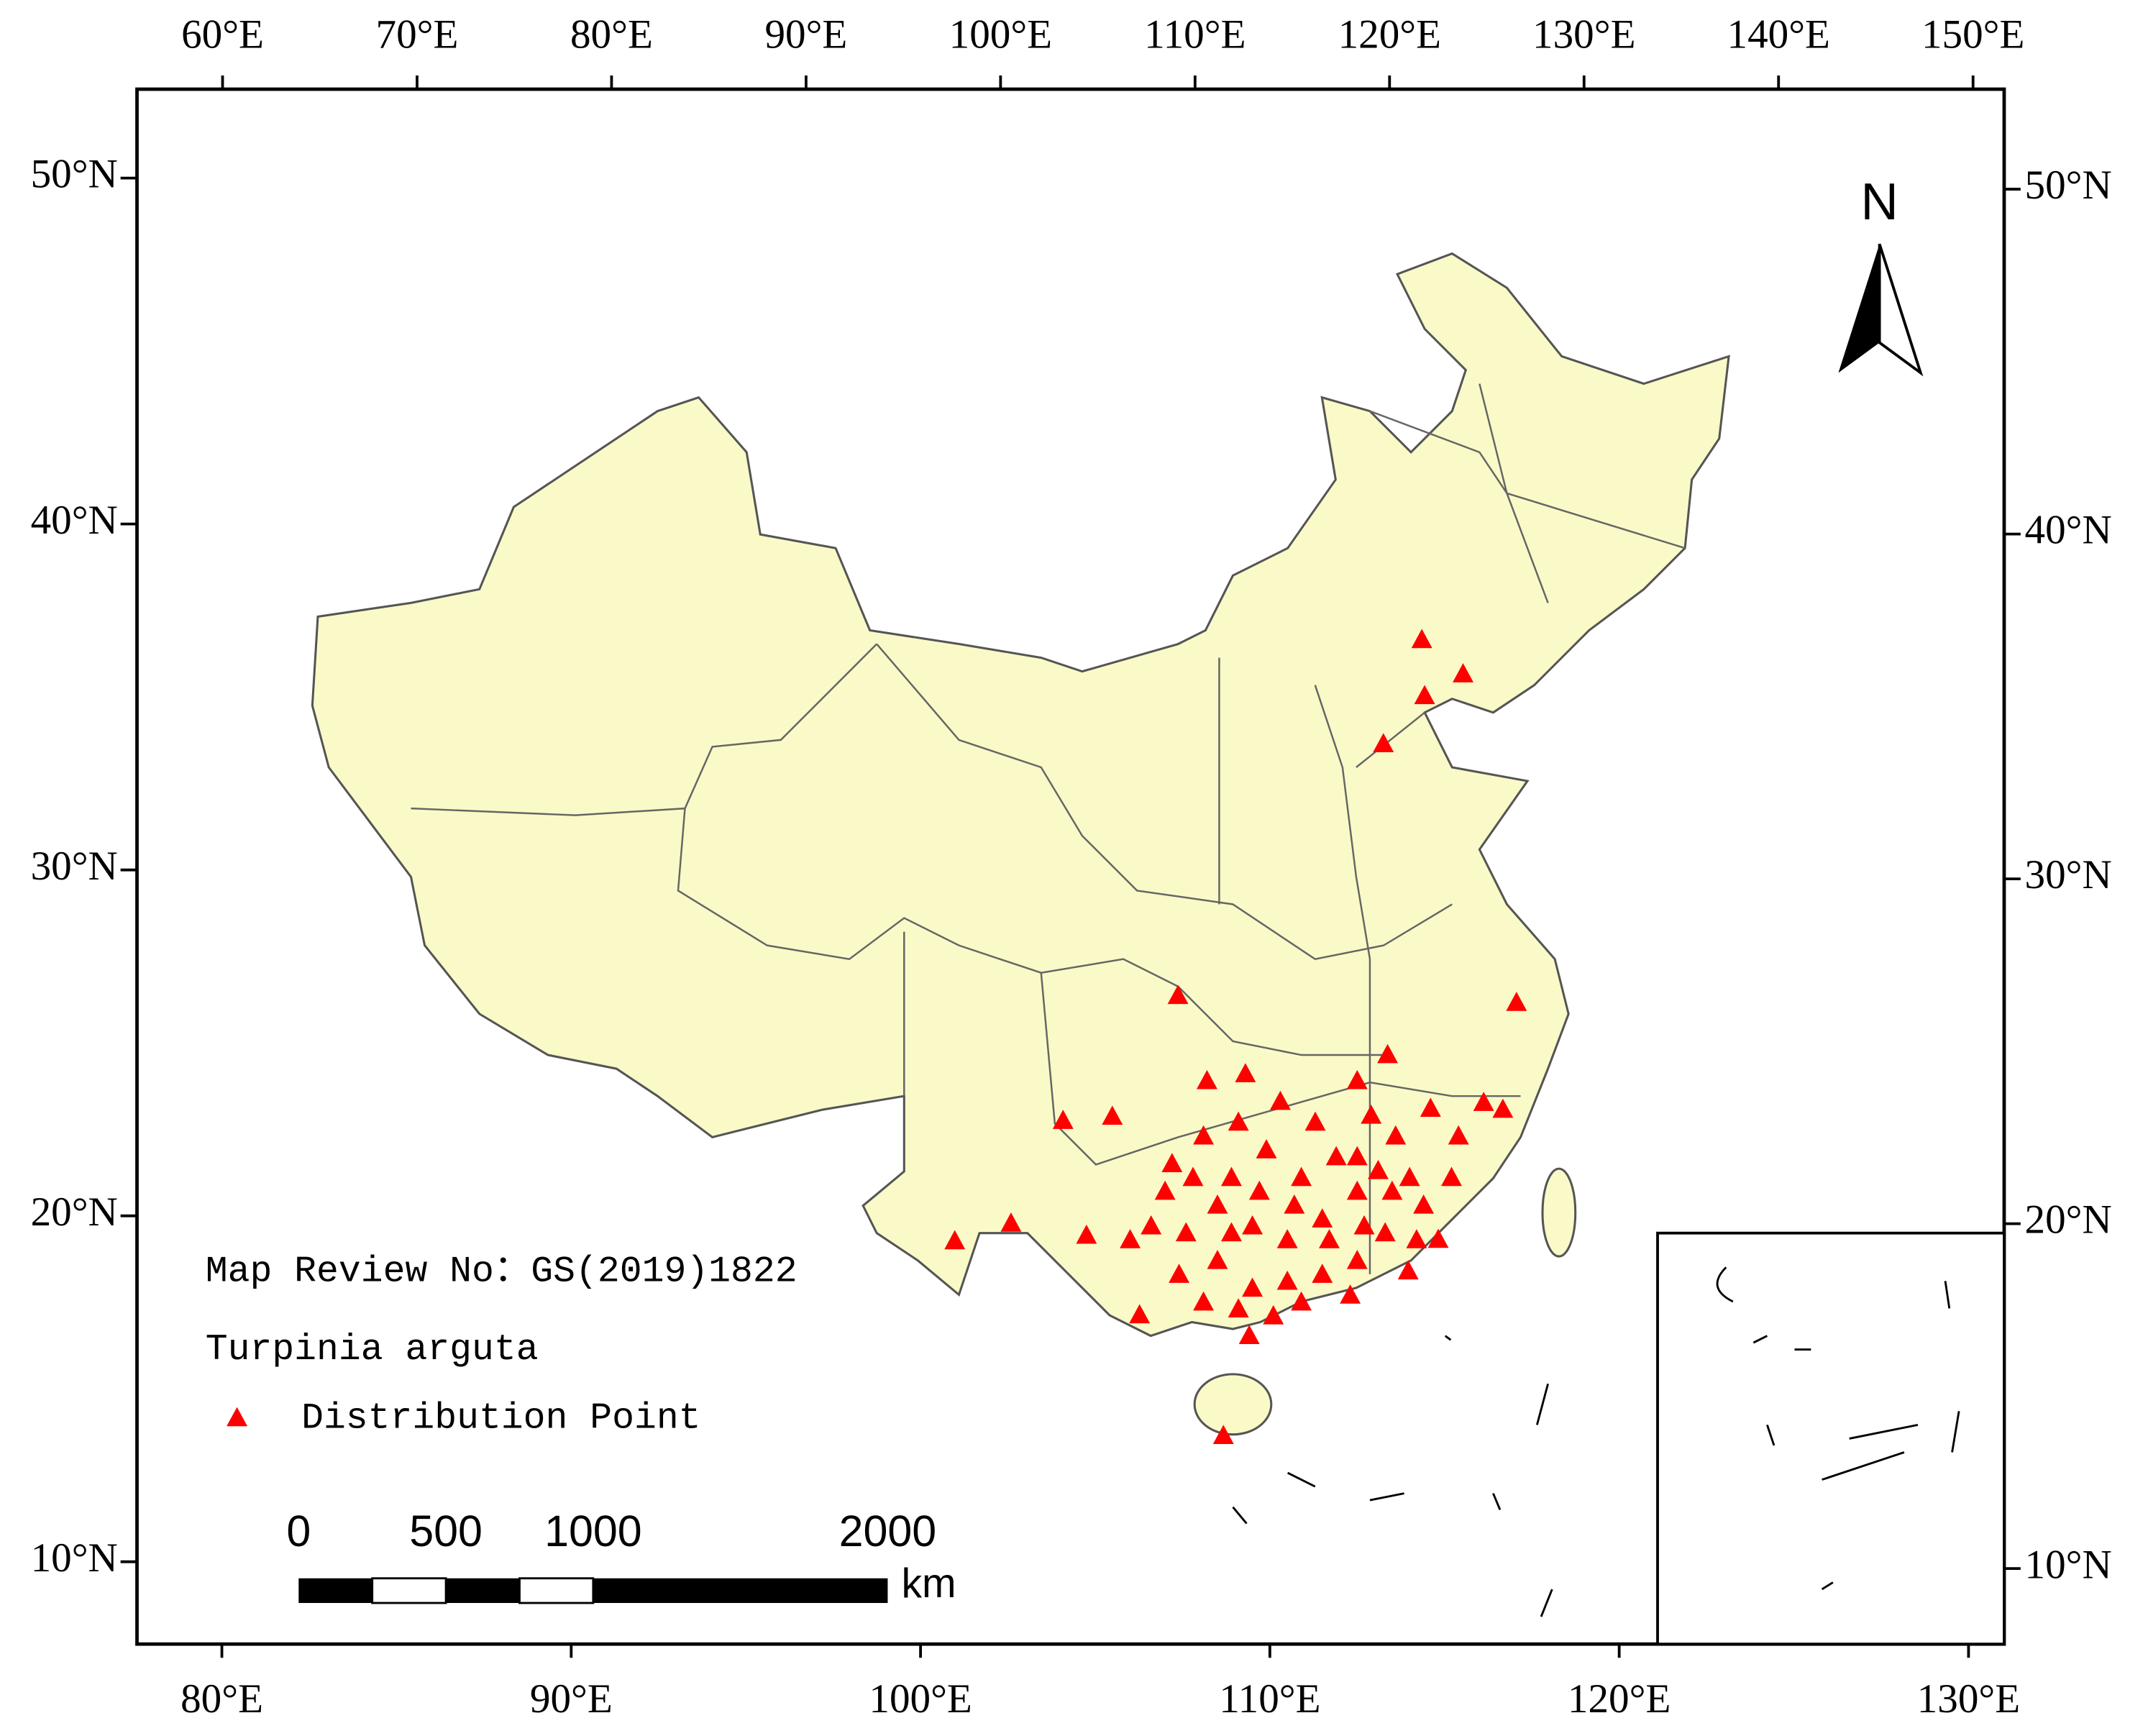  I want to click on taiwan-island, so click(1559, 1212).